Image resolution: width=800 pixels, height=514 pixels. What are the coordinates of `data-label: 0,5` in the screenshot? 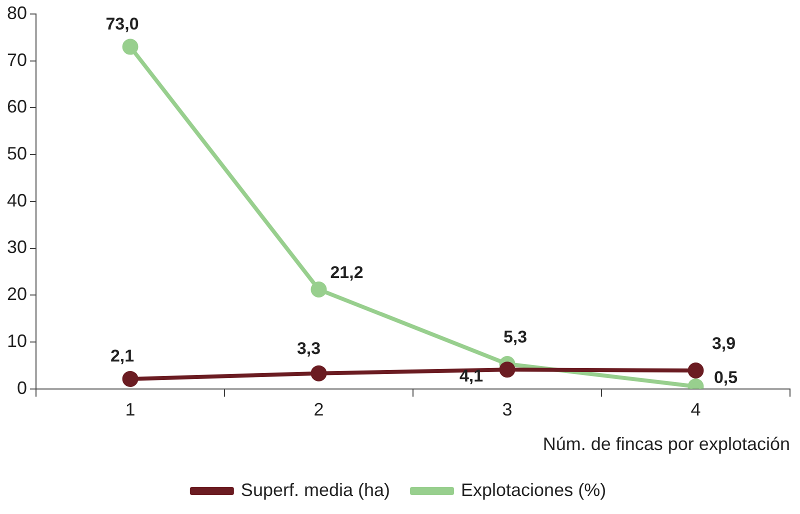 It's located at (726, 378).